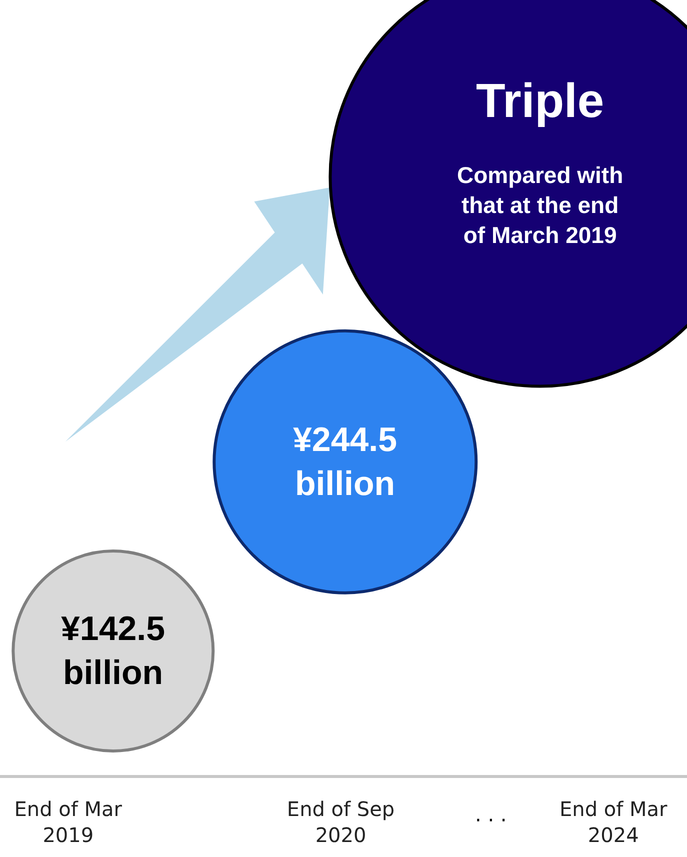  I want to click on data-label: Triple, so click(540, 101).